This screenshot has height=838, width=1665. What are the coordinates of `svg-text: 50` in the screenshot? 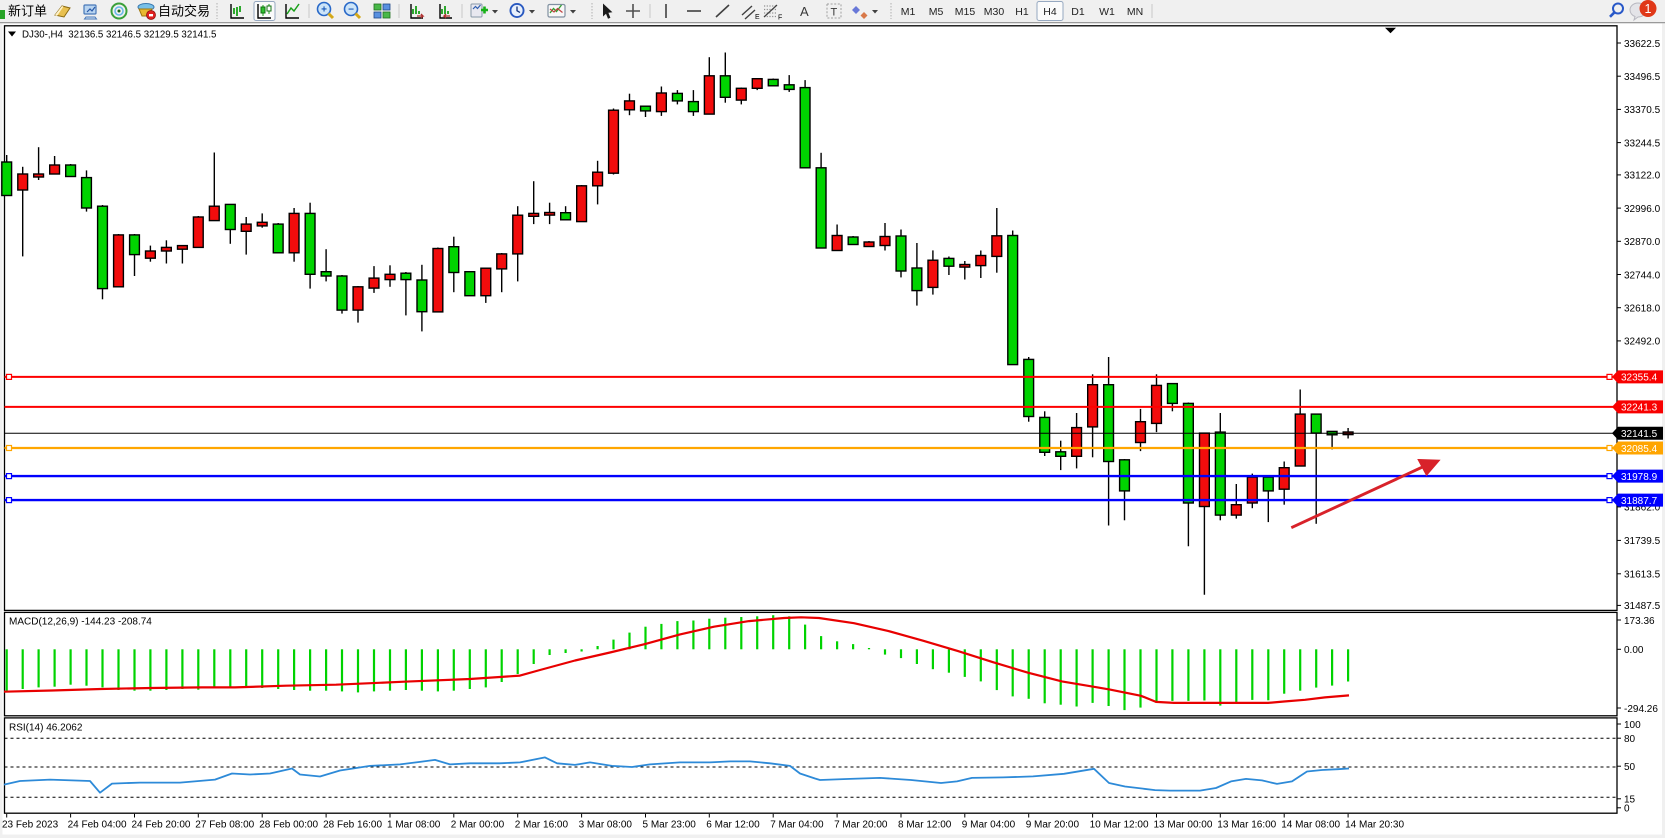 It's located at (1630, 767).